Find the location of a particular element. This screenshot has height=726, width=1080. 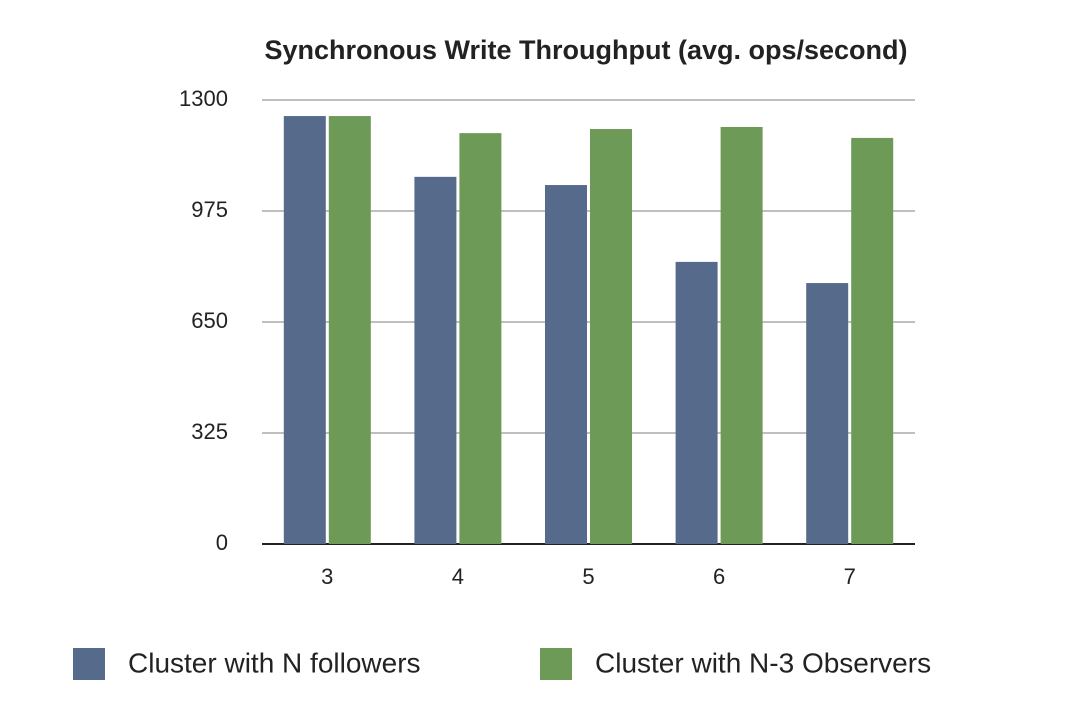

y-tick-label: 1300 is located at coordinates (203, 98).